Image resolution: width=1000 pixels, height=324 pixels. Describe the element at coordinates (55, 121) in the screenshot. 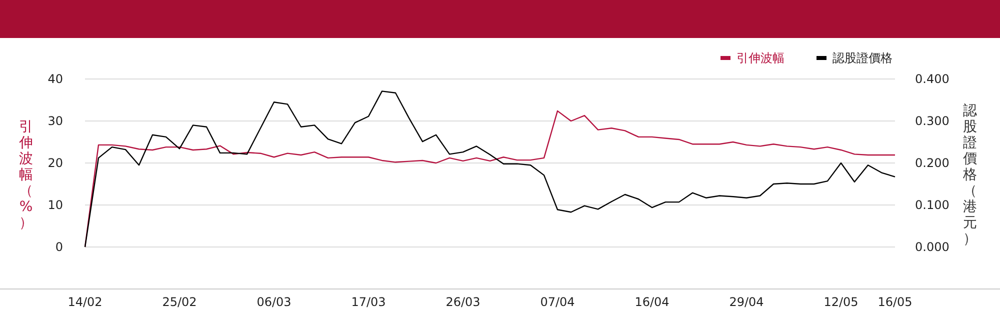

I see `y-tick-label: 30` at that location.